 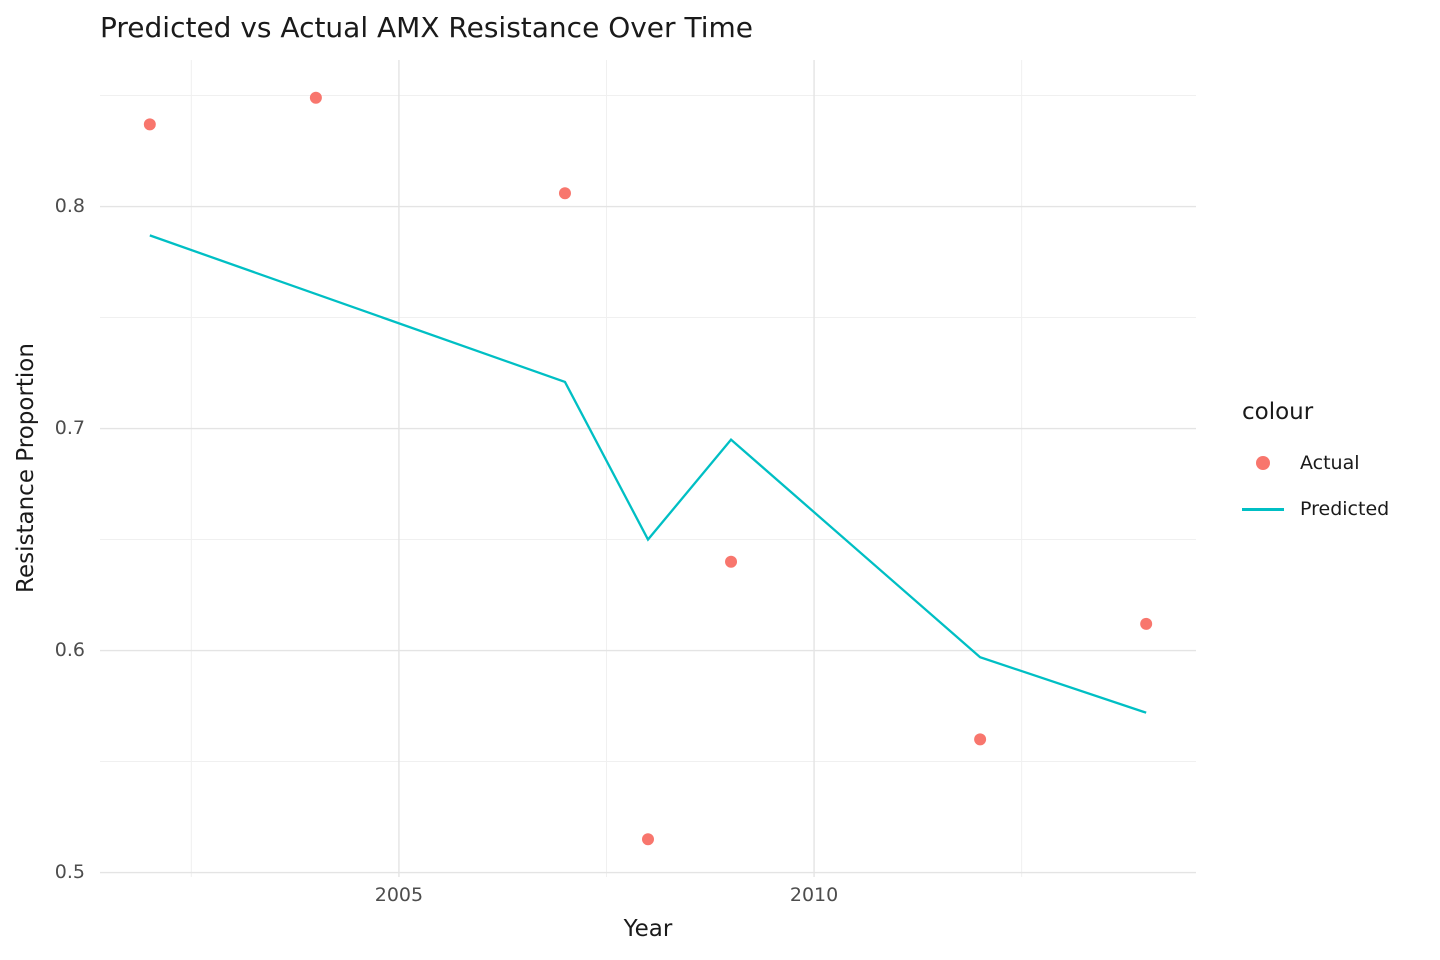 I want to click on legend-item-actual: Actual, so click(x=1337, y=463).